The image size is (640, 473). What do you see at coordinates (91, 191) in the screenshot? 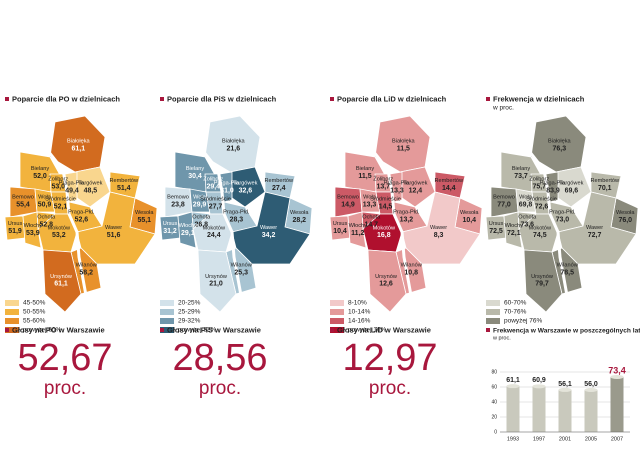
I see `district-value: 48,5` at bounding box center [91, 191].